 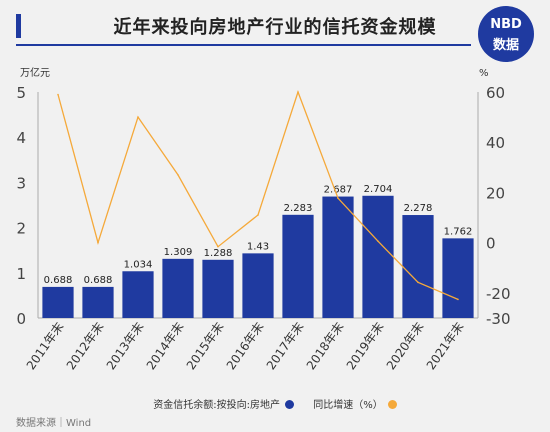 What do you see at coordinates (484, 73) in the screenshot?
I see `right-axis-unit: %` at bounding box center [484, 73].